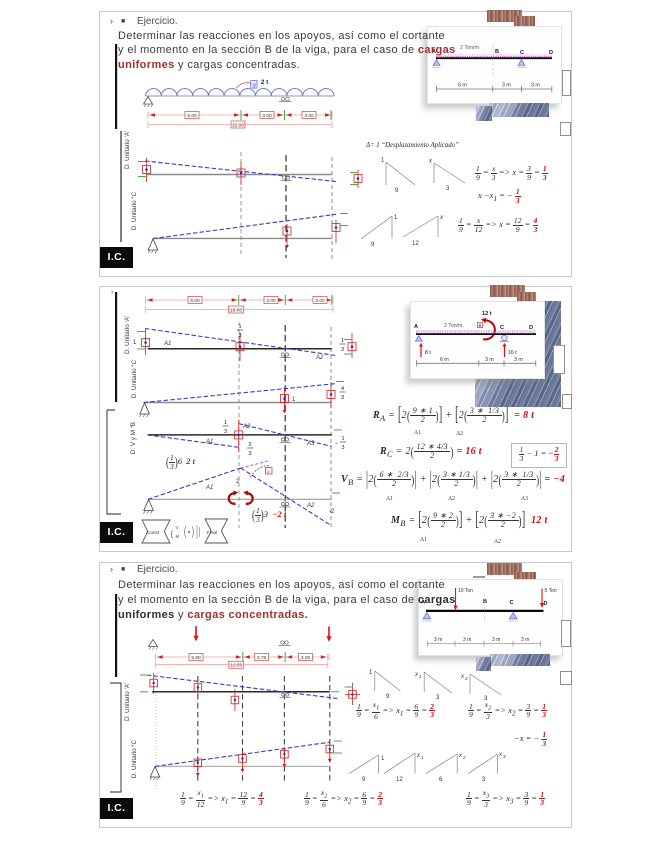  What do you see at coordinates (465, 591) in the screenshot?
I see `svg-text: 10 Ton` at bounding box center [465, 591].